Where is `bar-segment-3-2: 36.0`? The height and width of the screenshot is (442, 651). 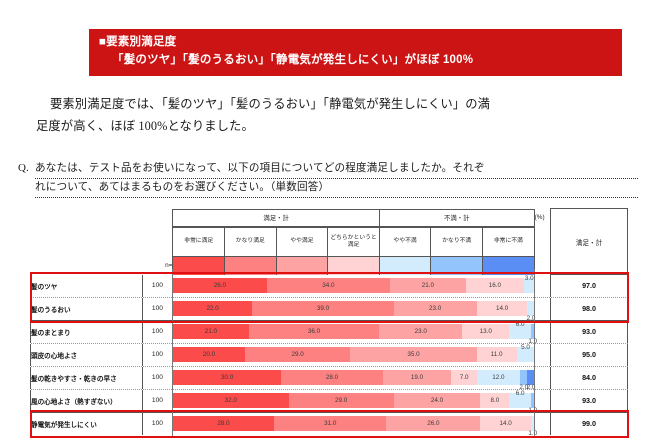
bar-segment-3-2: 36.0 is located at coordinates (314, 331).